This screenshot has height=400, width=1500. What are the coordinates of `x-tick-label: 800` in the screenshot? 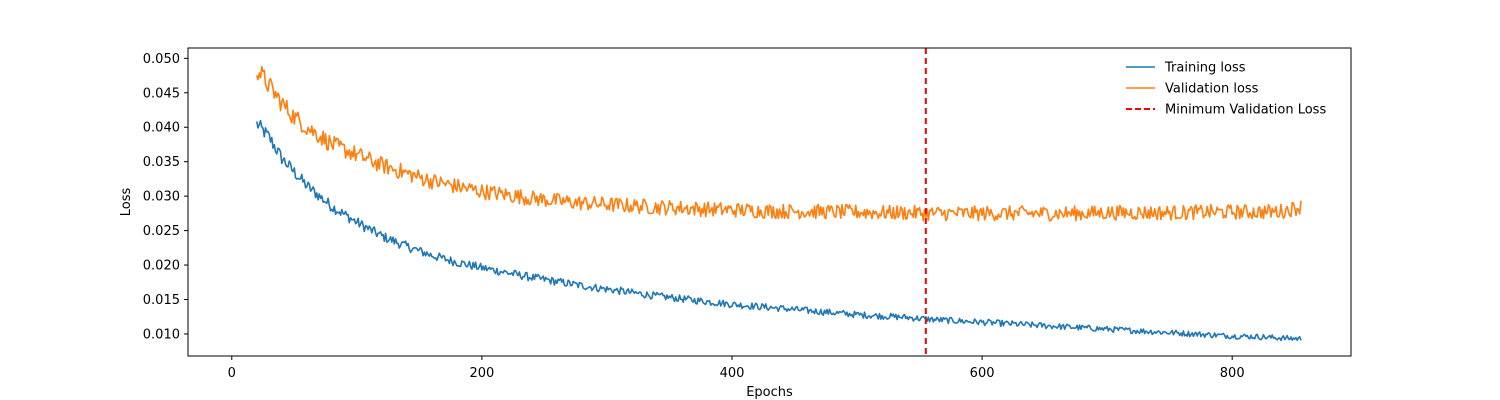 It's located at (1232, 373).